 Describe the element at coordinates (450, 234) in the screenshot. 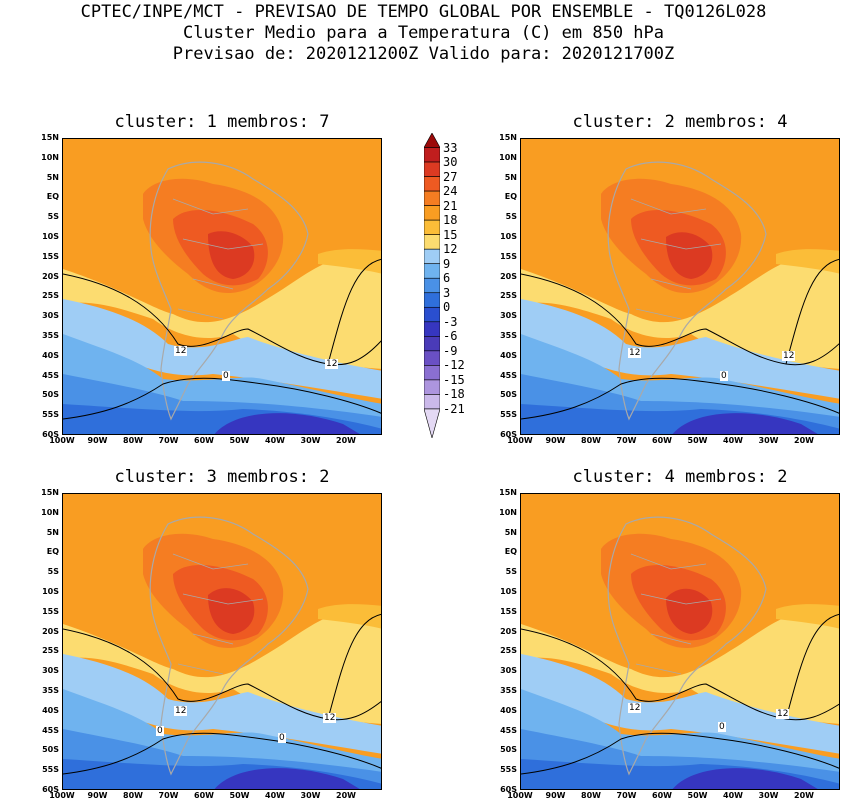

I see `colorbar-level-label: 15` at that location.